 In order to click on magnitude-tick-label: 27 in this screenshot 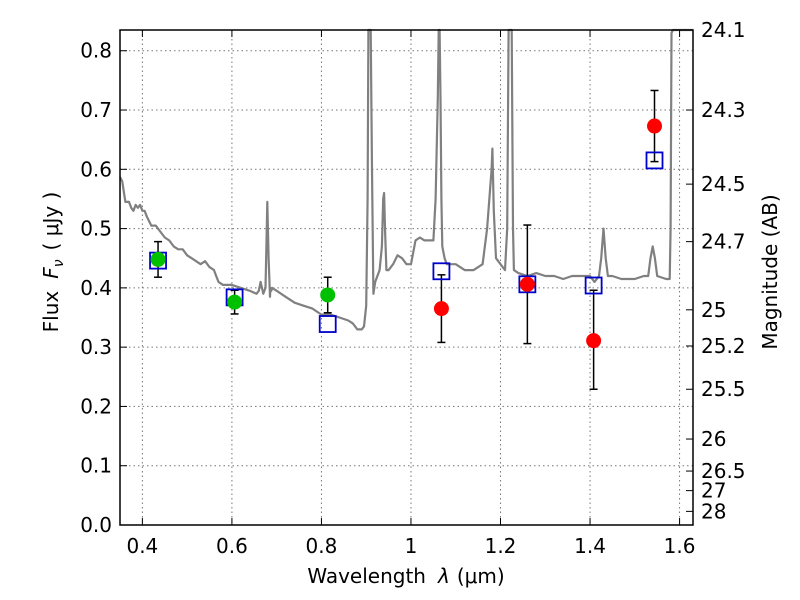, I will do `click(713, 491)`.